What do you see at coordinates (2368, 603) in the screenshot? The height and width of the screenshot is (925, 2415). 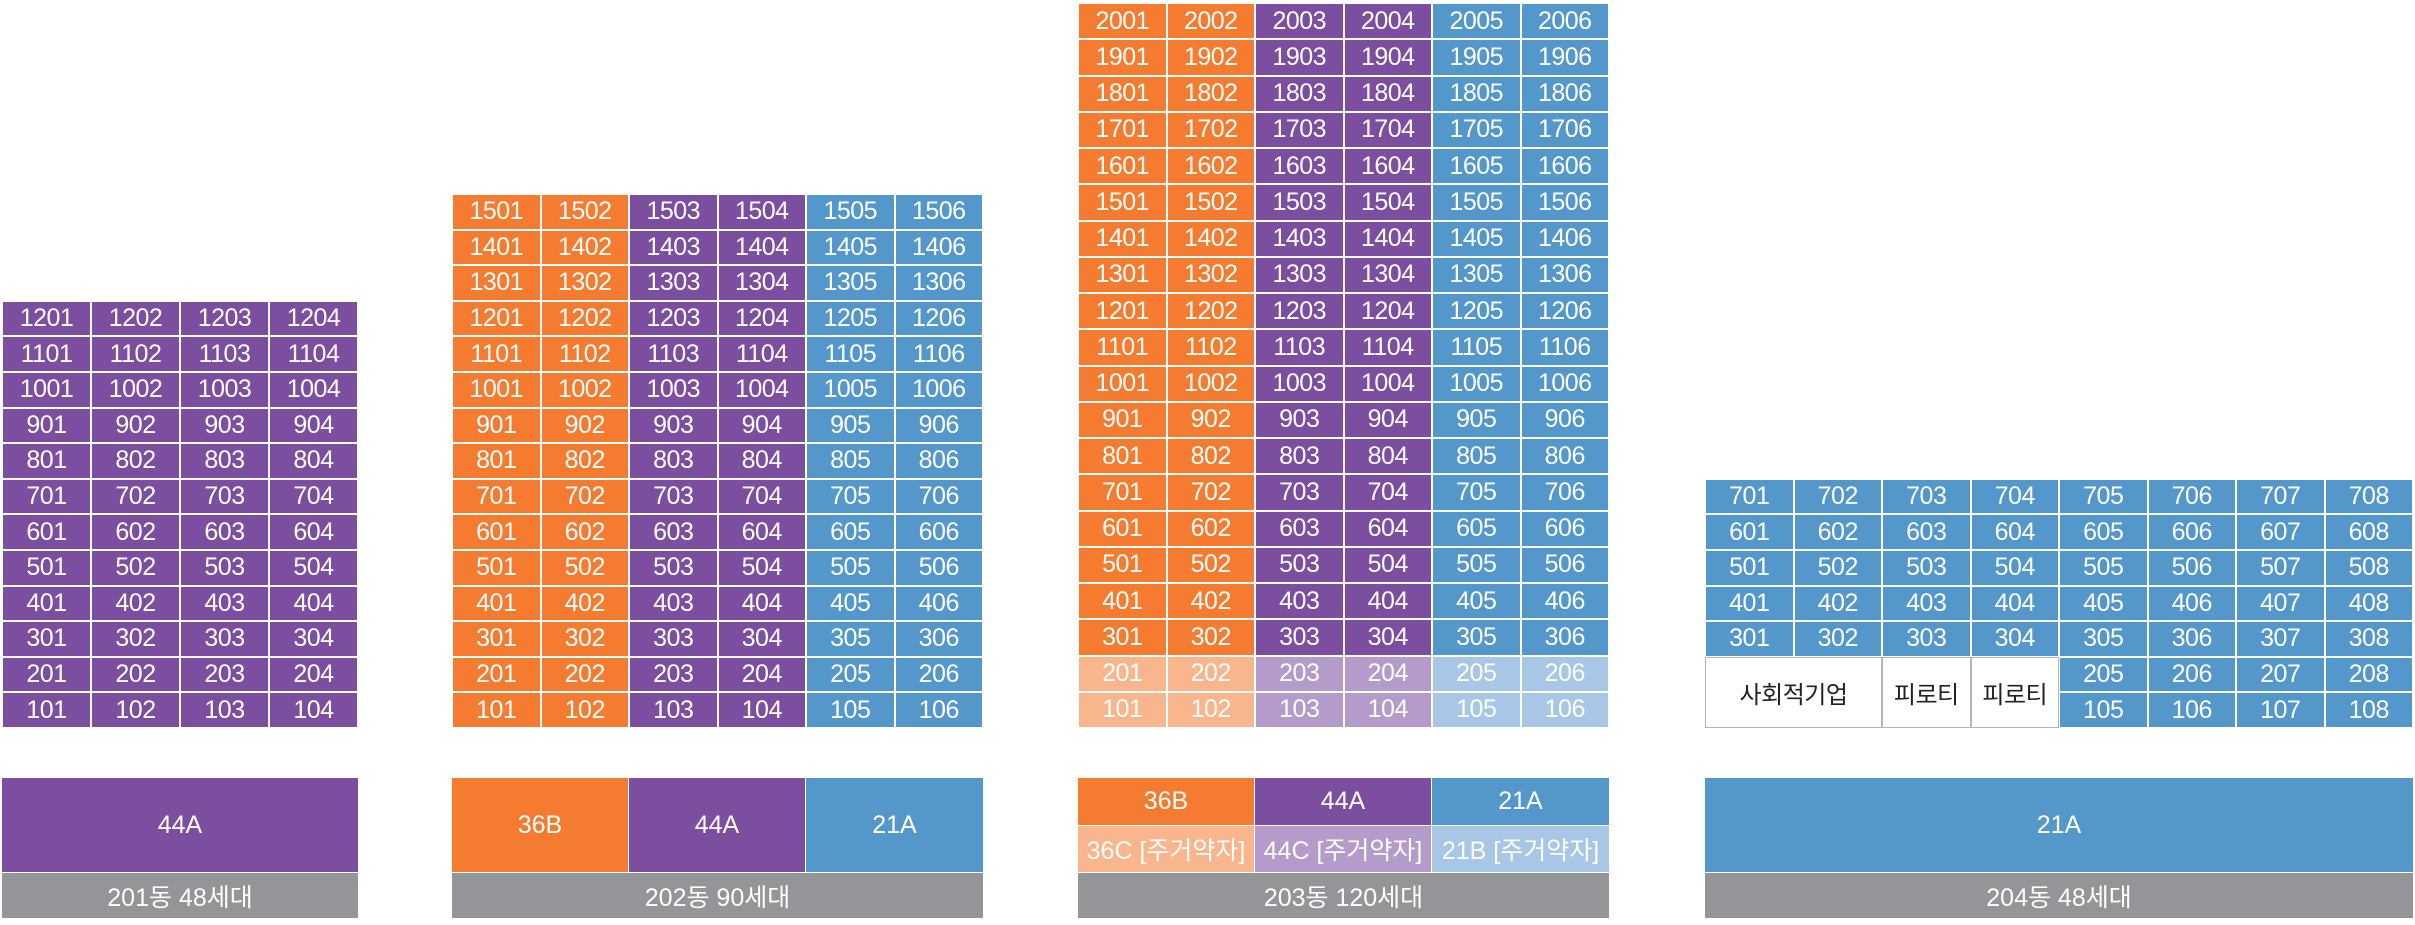 I see `unit-cell: 408` at bounding box center [2368, 603].